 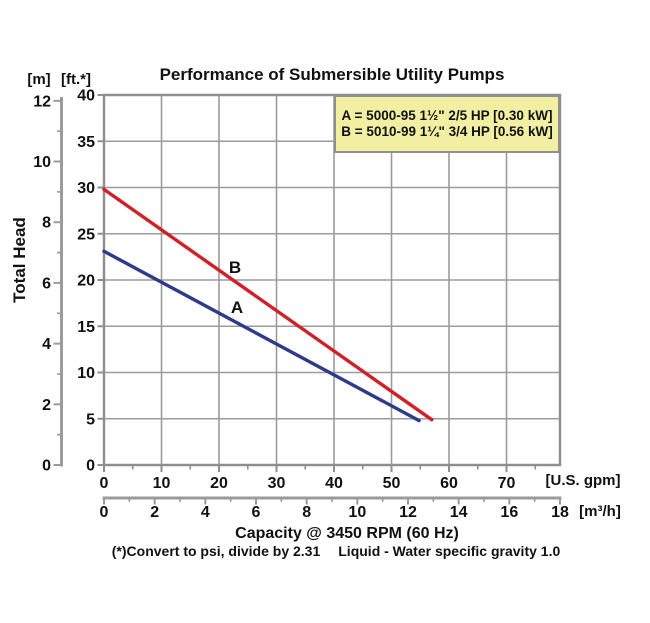 What do you see at coordinates (154, 512) in the screenshot?
I see `m3h-tick-label: 2` at bounding box center [154, 512].